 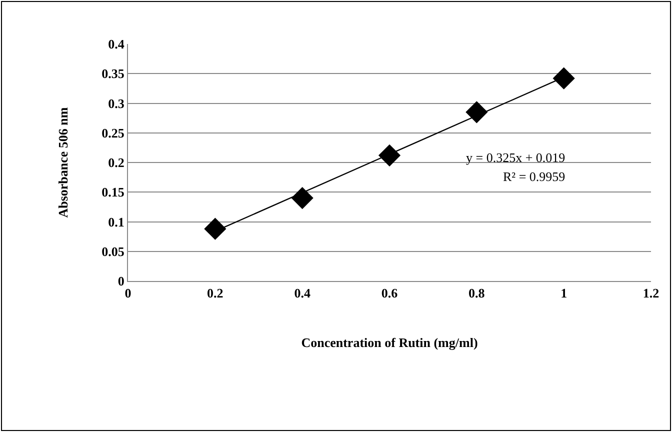 What do you see at coordinates (302, 293) in the screenshot?
I see `x-tick-label: 0.4` at bounding box center [302, 293].